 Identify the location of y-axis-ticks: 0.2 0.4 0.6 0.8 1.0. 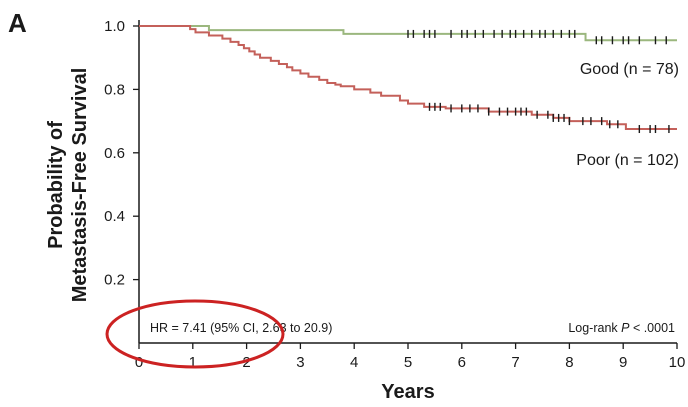
(121, 153).